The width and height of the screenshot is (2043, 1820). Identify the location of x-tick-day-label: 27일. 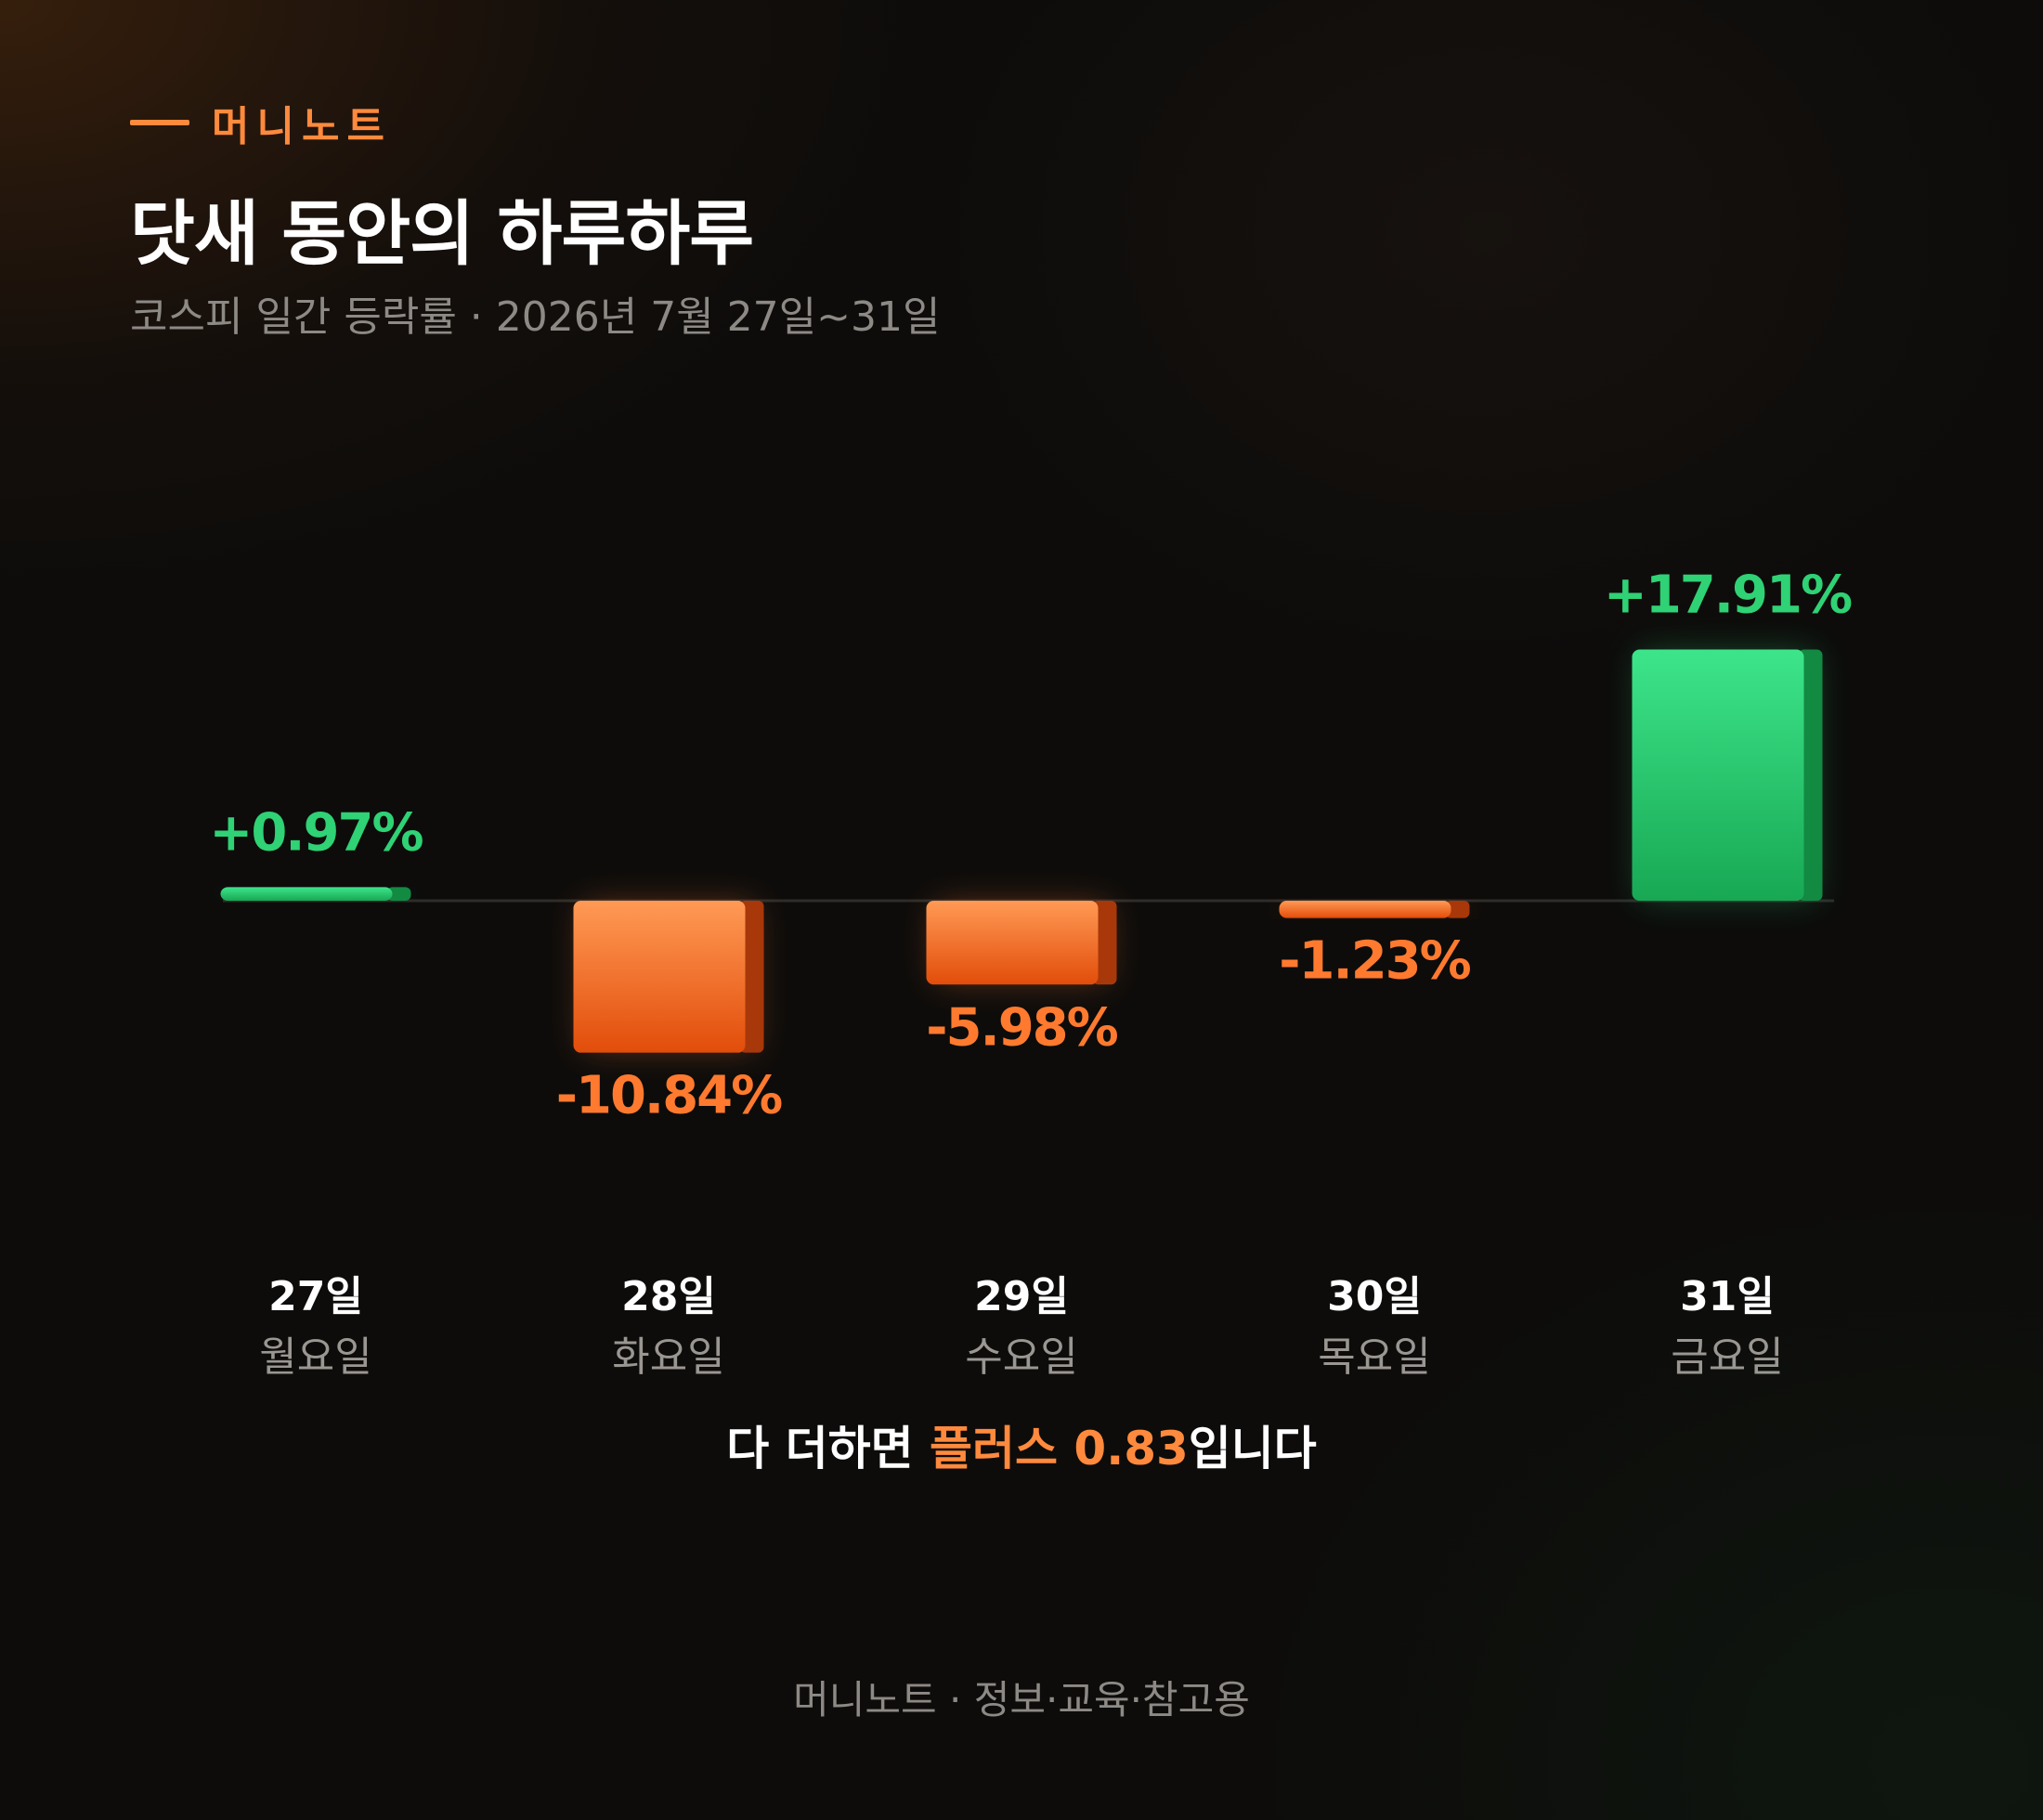
(315, 1296).